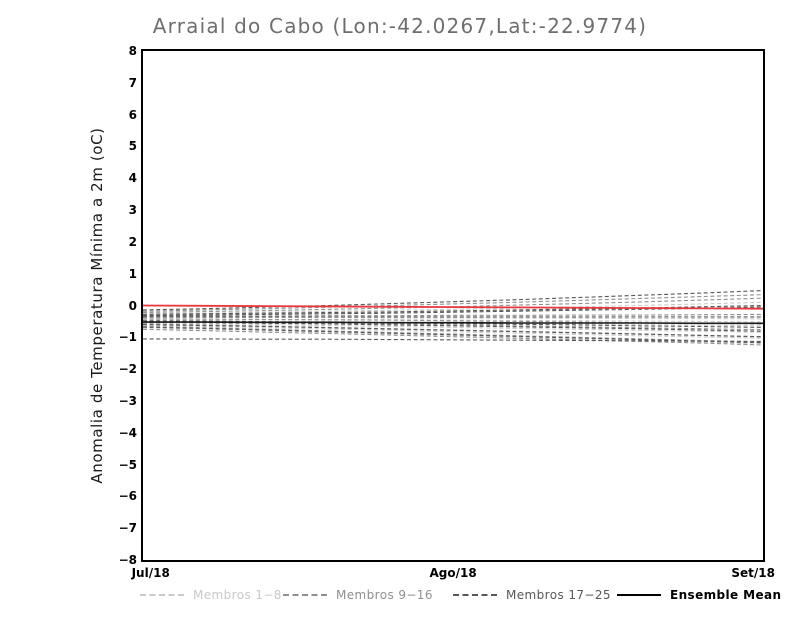 The image size is (800, 618). I want to click on legend-label: Ensemble Mean, so click(726, 595).